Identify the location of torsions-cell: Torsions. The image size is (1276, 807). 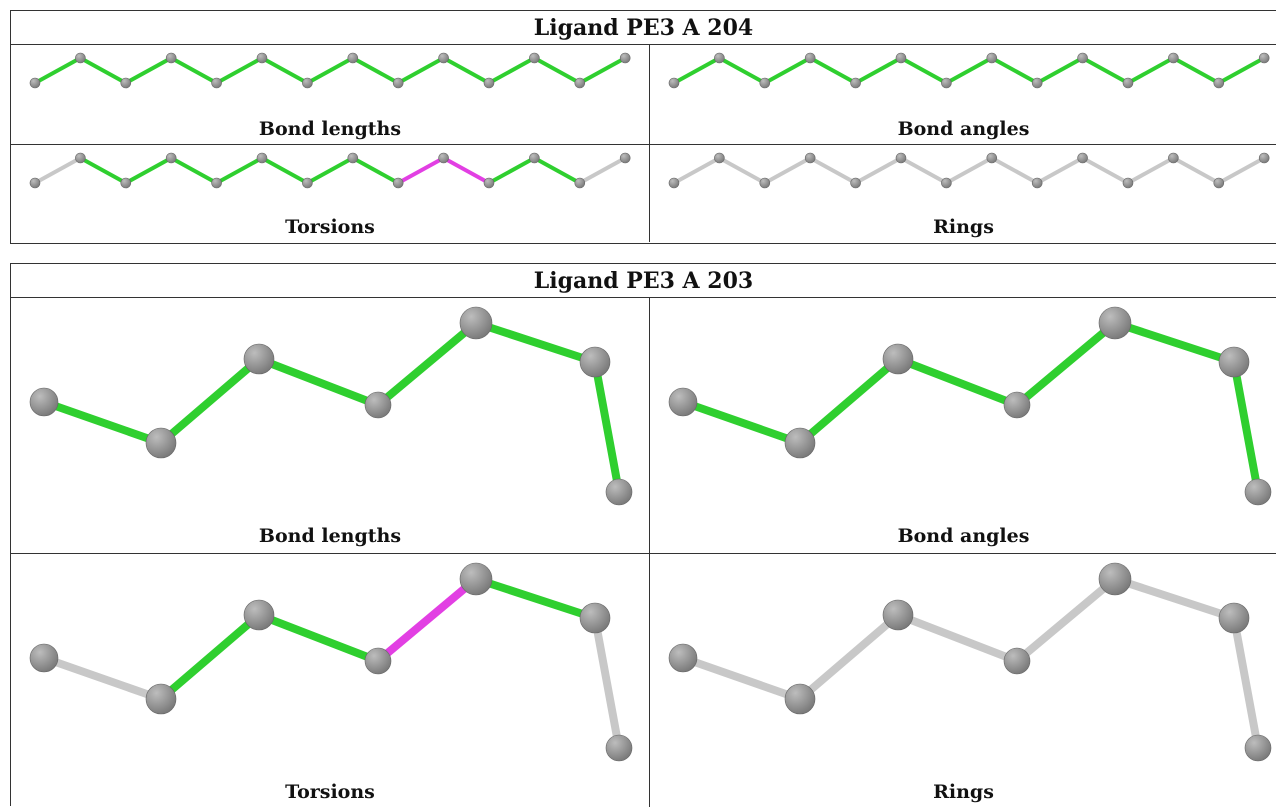
(330, 193).